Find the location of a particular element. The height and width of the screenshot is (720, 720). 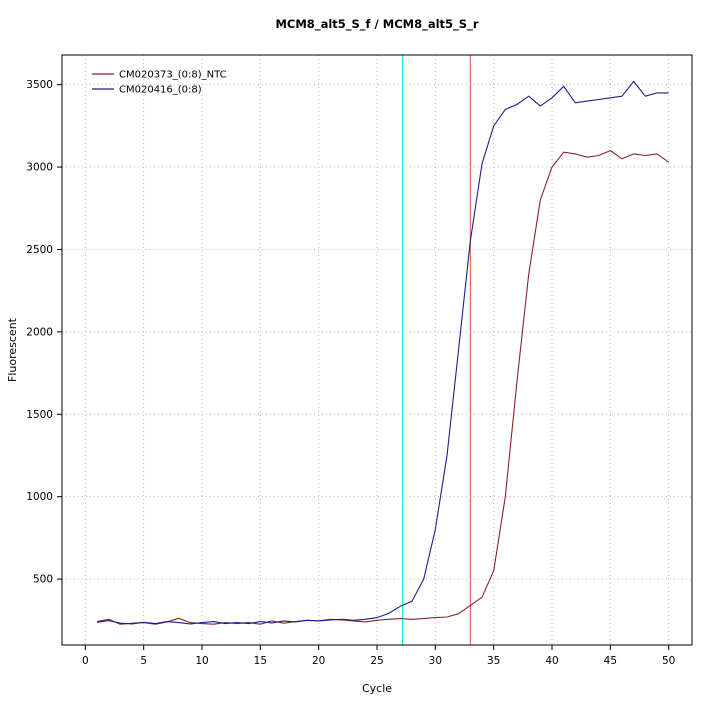

x-tick-label: 0 is located at coordinates (85, 661).